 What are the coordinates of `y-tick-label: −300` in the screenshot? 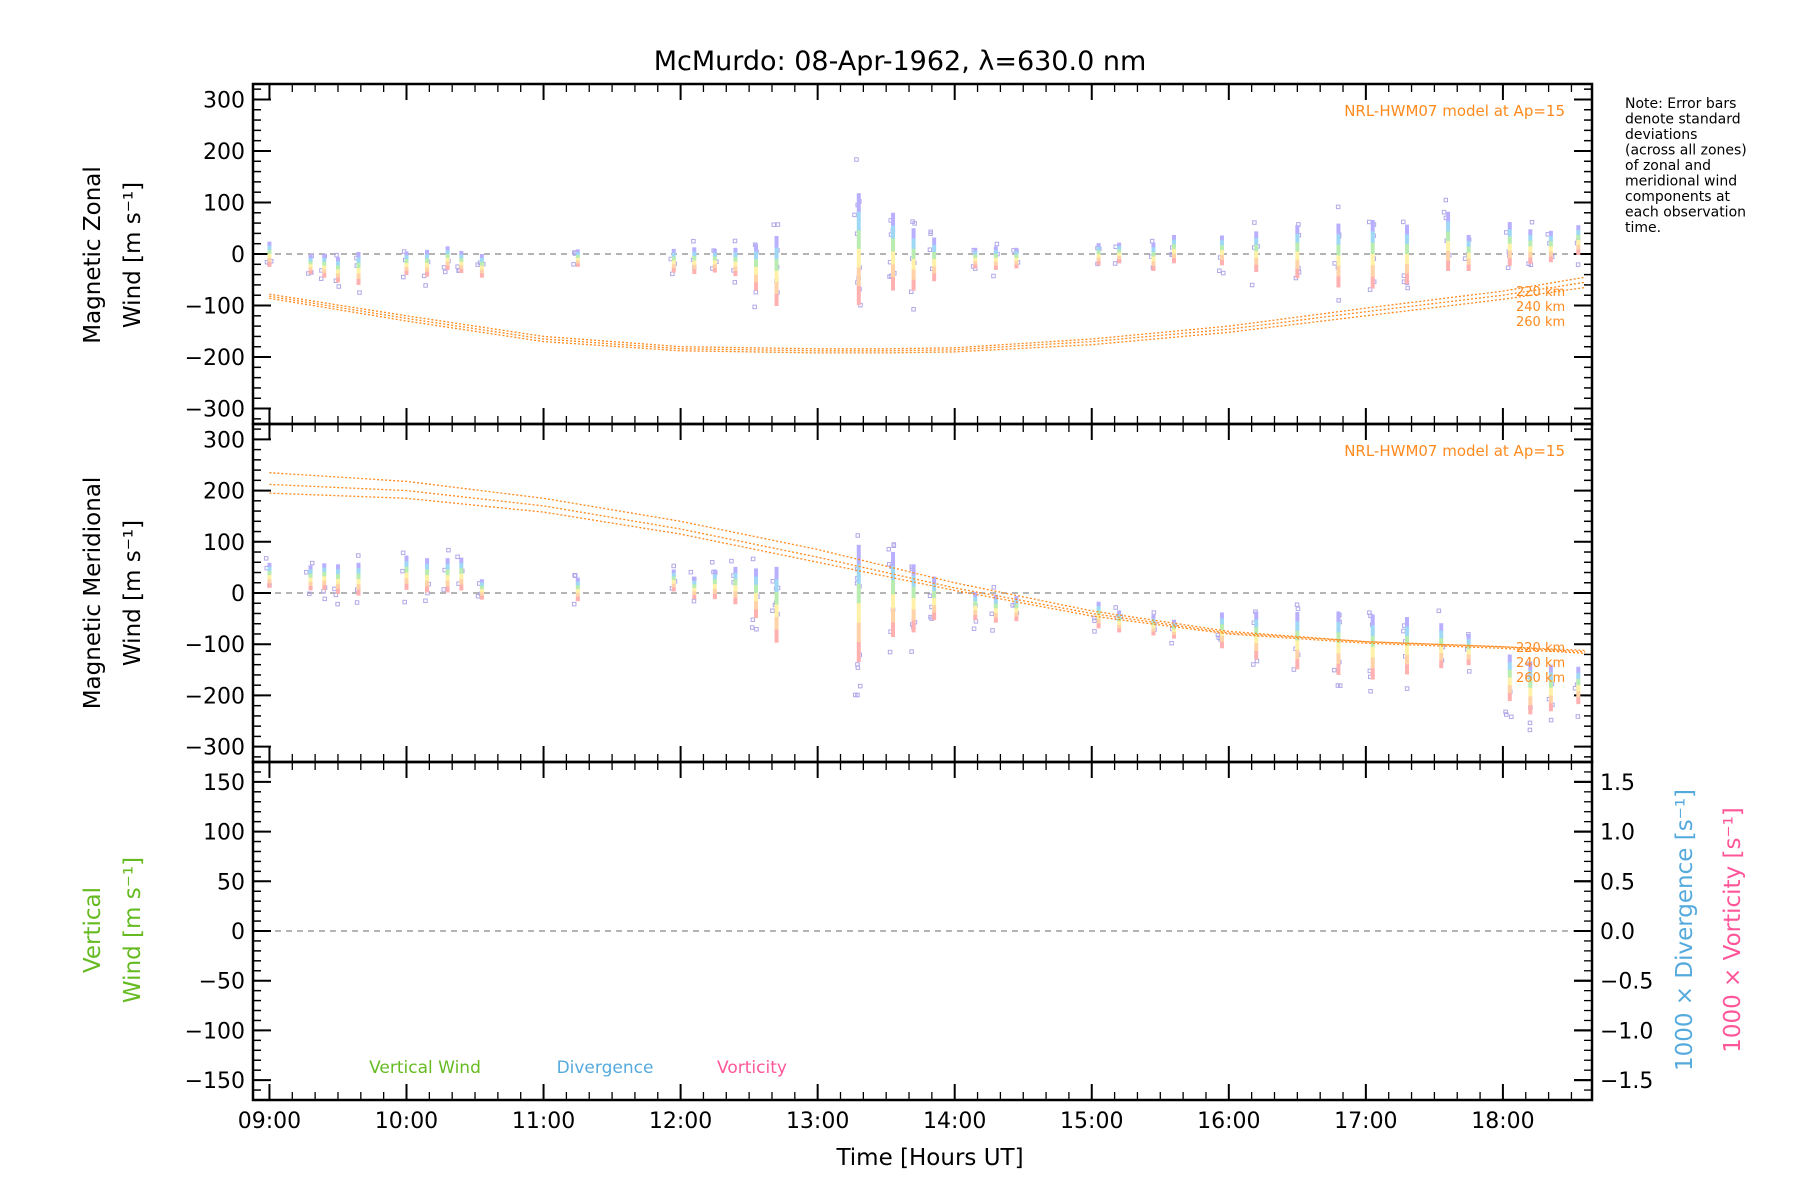 It's located at (215, 410).